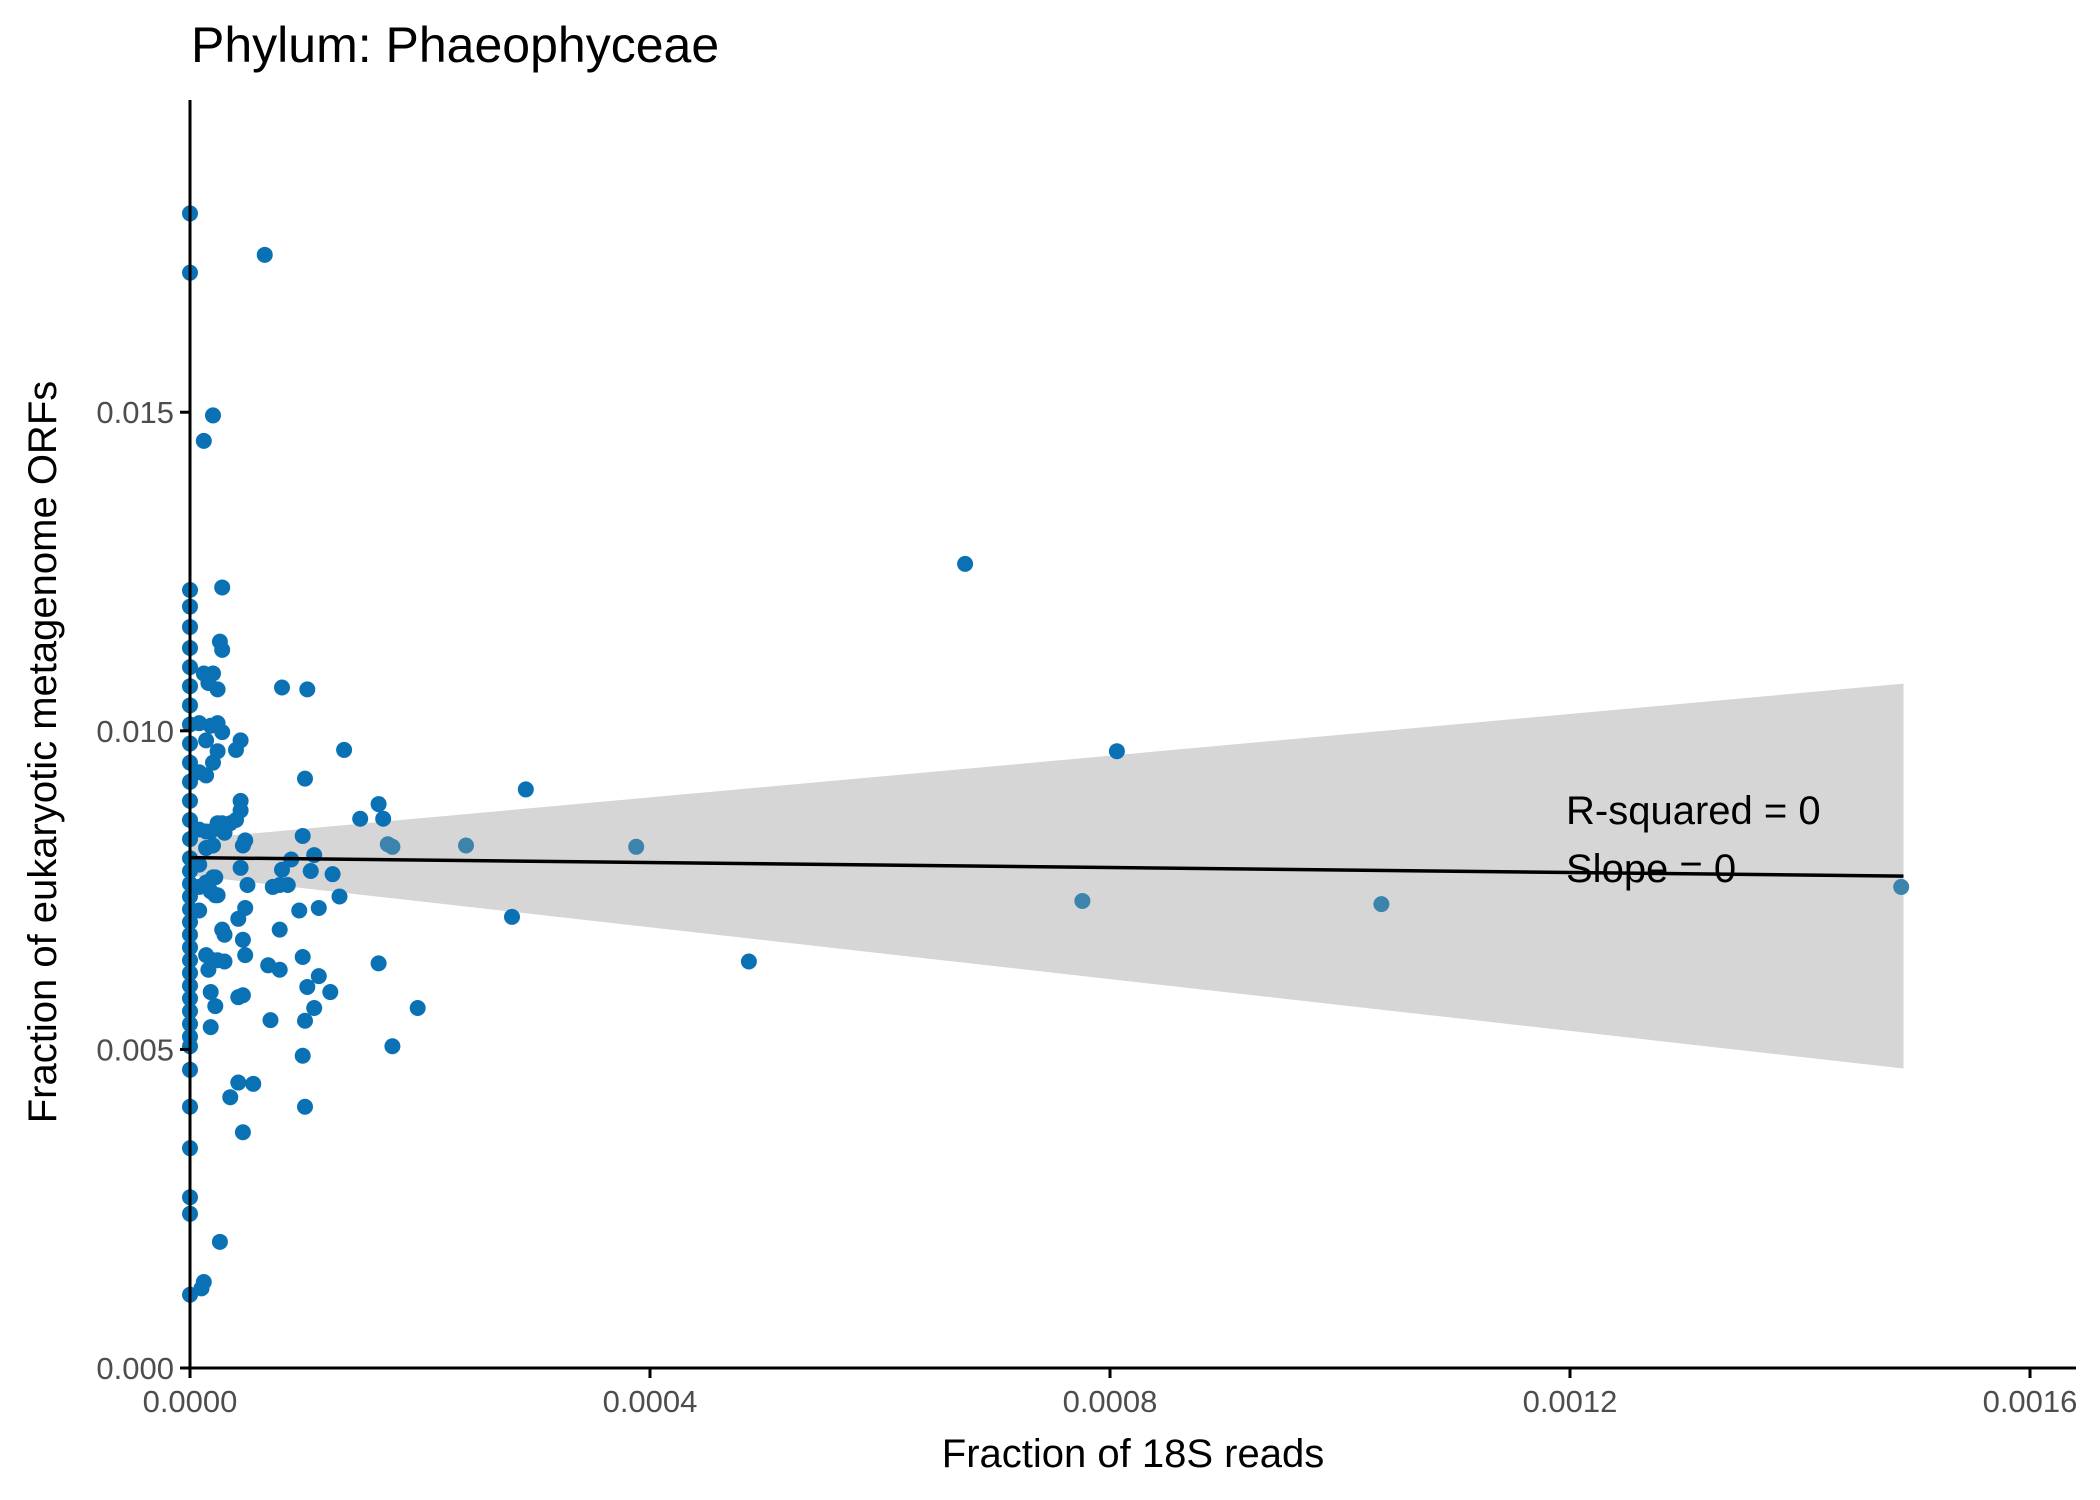  Describe the element at coordinates (43, 752) in the screenshot. I see `y-axis-title: Fraction of eukaryotic metagenome ORFs` at that location.